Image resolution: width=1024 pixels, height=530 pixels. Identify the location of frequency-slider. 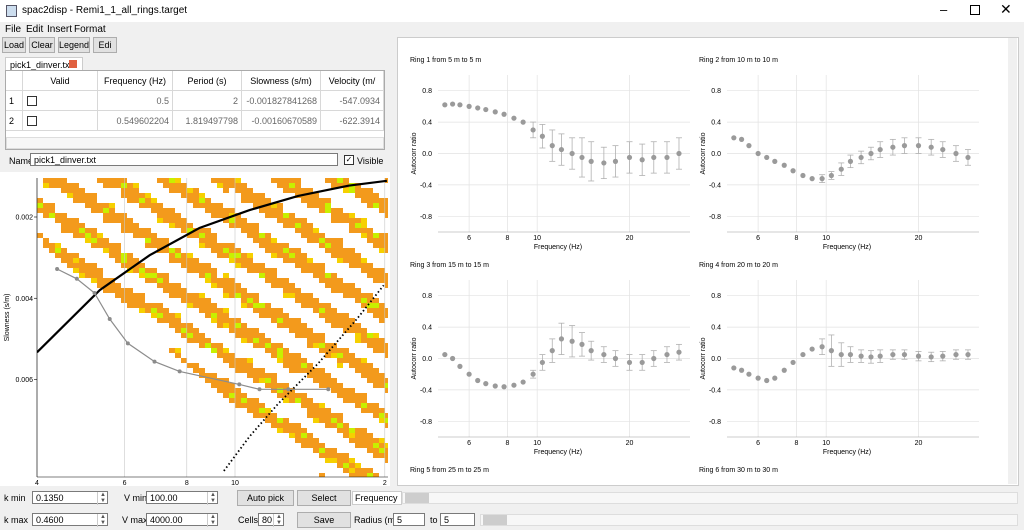
(710, 498).